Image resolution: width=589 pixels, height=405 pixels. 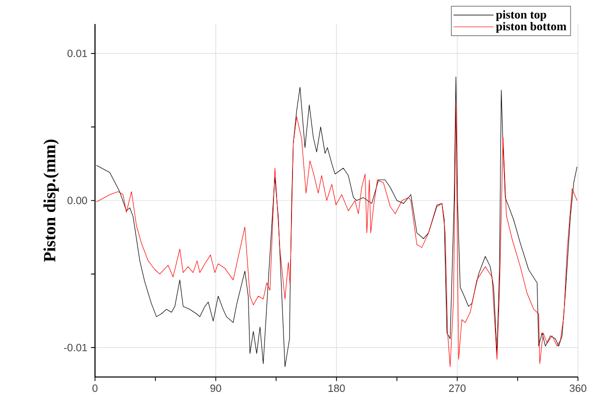 I want to click on x-tick-label: 90, so click(x=216, y=388).